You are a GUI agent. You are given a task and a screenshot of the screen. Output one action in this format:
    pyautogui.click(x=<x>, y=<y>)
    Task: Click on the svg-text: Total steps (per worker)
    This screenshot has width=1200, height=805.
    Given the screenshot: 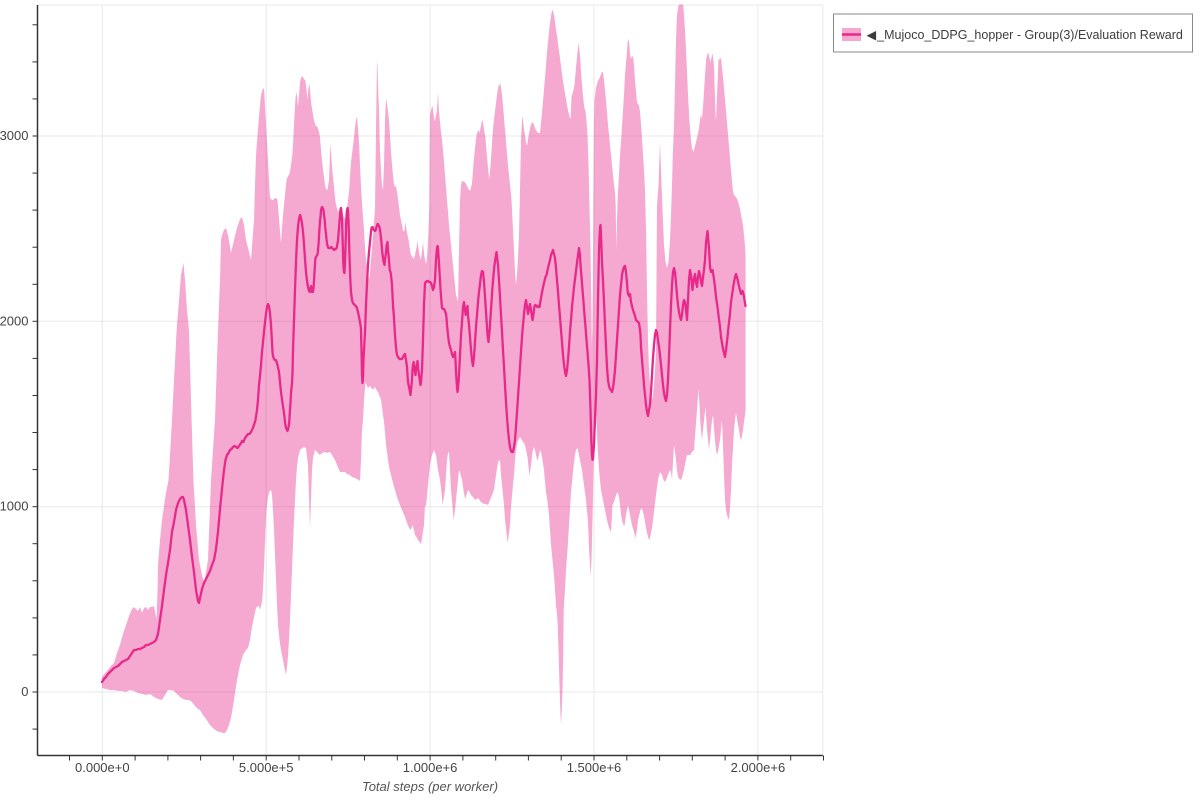 What is the action you would take?
    pyautogui.click(x=430, y=786)
    